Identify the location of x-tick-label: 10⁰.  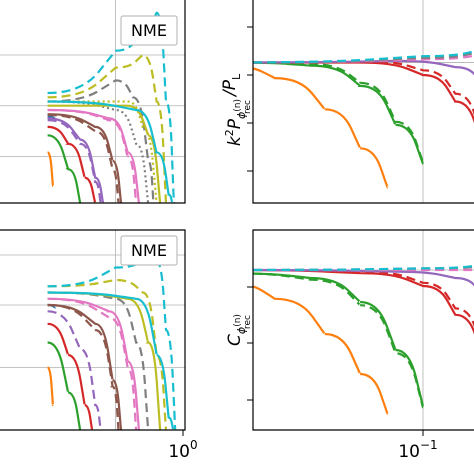
(182, 450).